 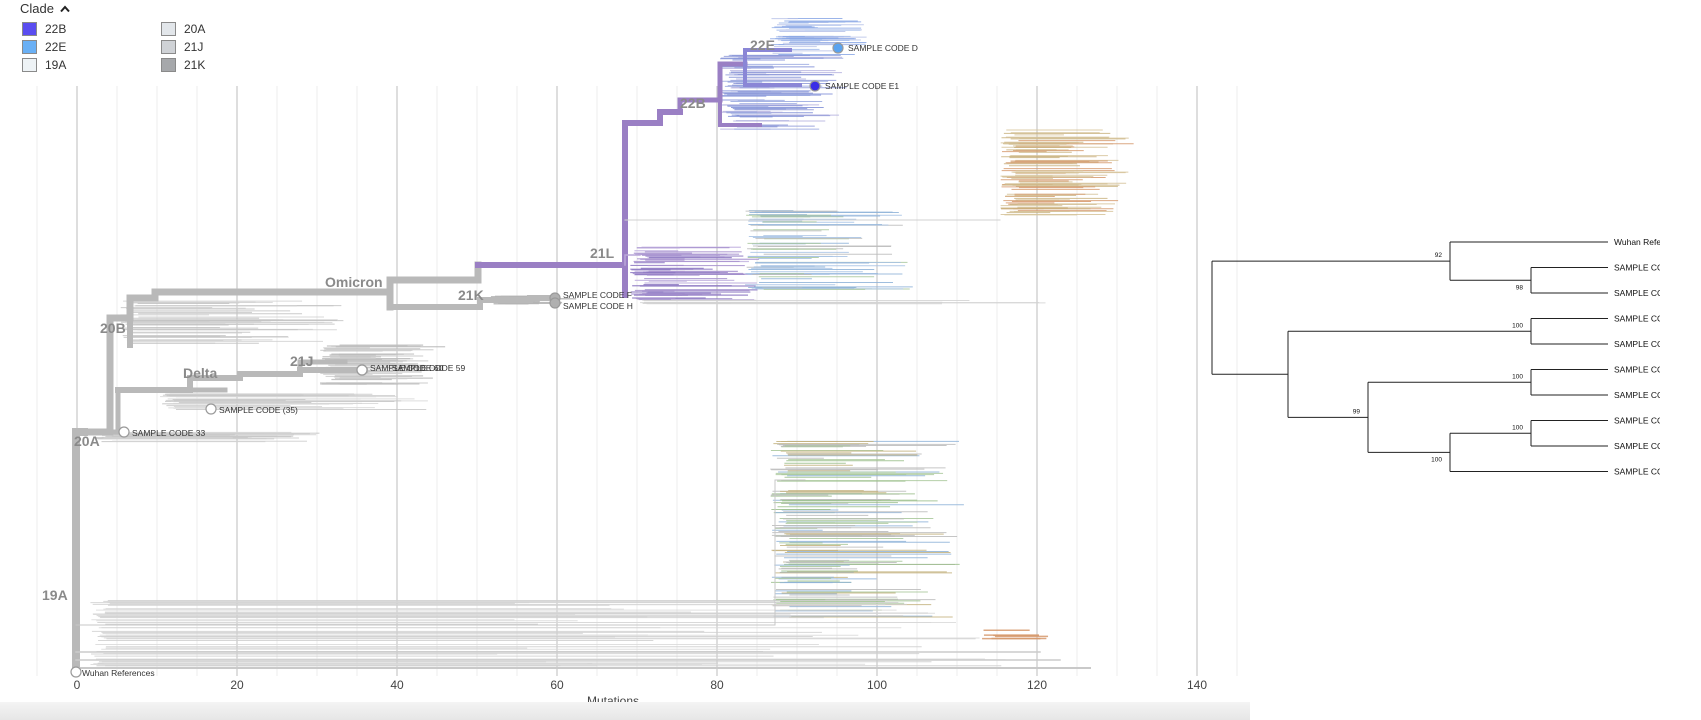 I want to click on bootstrap-value: 98, so click(x=1520, y=287).